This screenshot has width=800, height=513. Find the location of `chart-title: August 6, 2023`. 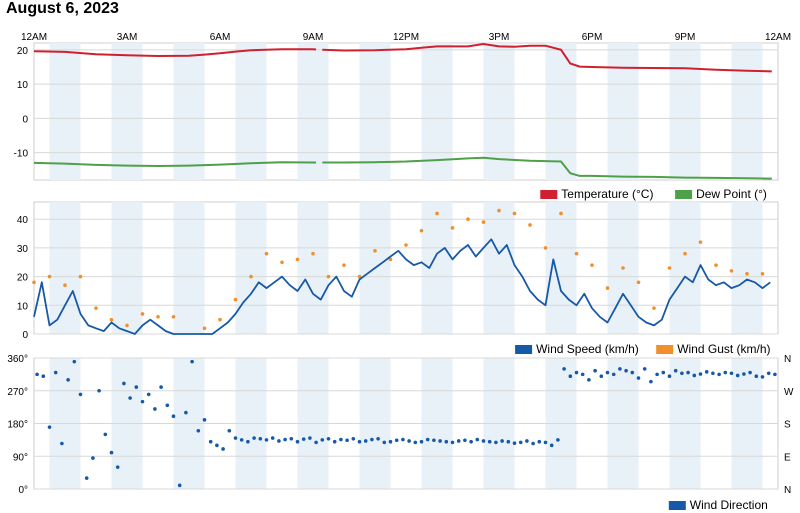

chart-title: August 6, 2023 is located at coordinates (62, 8).